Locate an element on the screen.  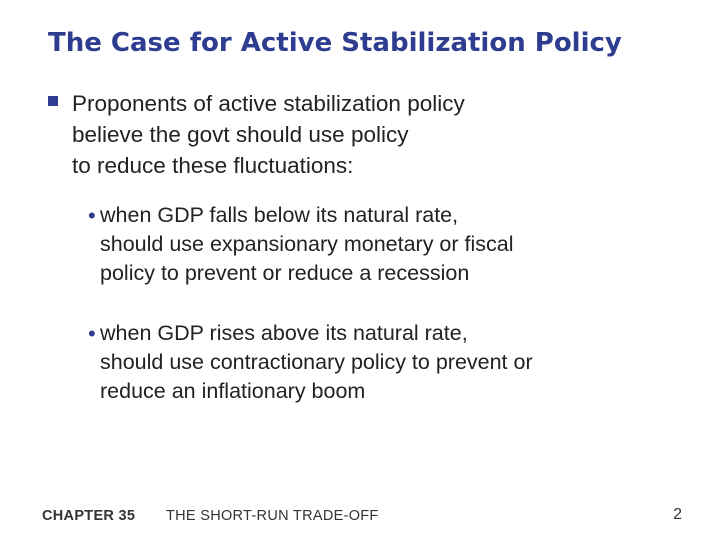
main-bullet-line: believe the govt should use policy is located at coordinates (240, 134).